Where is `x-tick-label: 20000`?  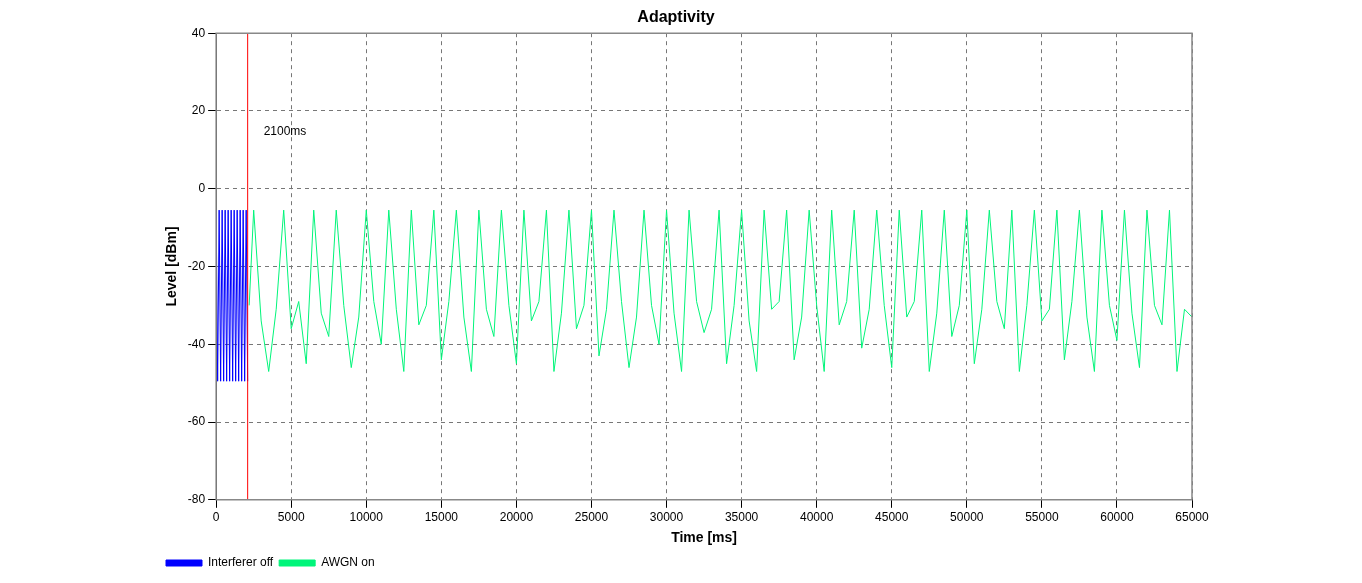
x-tick-label: 20000 is located at coordinates (516, 517).